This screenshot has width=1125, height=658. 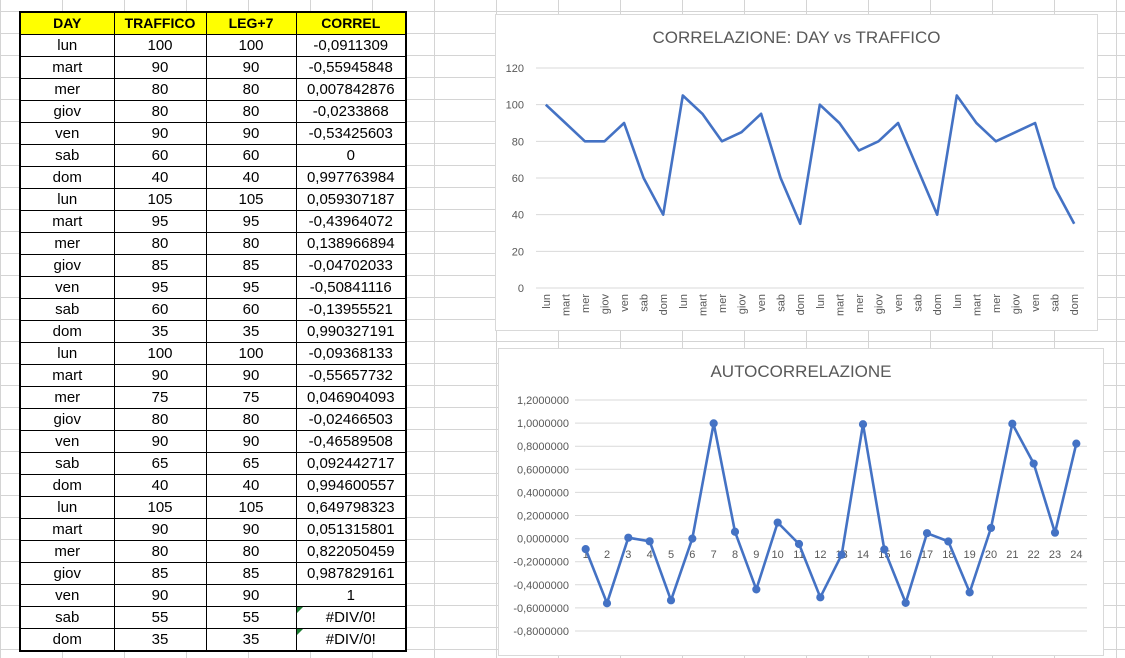 What do you see at coordinates (351, 67) in the screenshot?
I see `correl-cell: -0,55945848` at bounding box center [351, 67].